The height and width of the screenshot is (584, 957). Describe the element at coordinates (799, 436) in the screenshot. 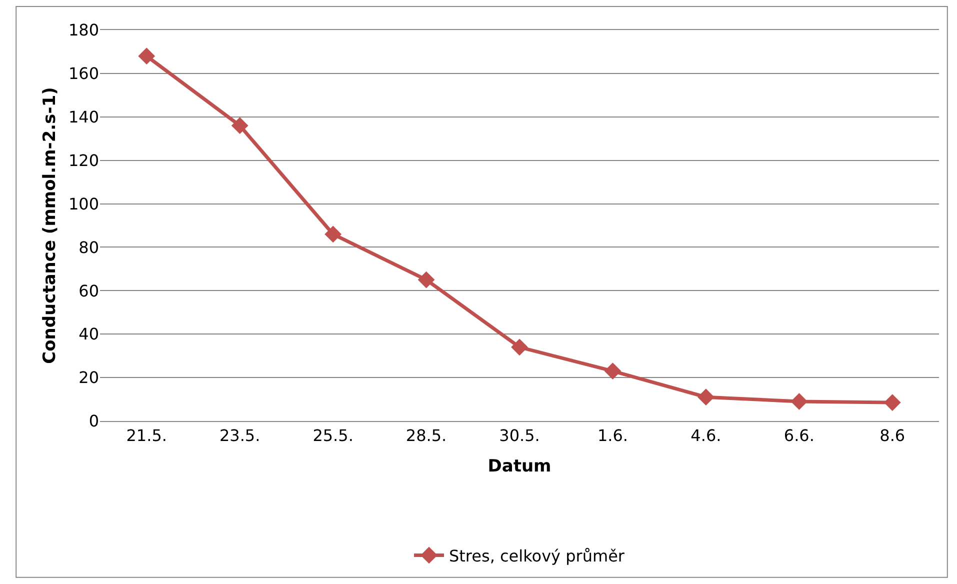

I see `x-tick-label: 6.6.` at that location.